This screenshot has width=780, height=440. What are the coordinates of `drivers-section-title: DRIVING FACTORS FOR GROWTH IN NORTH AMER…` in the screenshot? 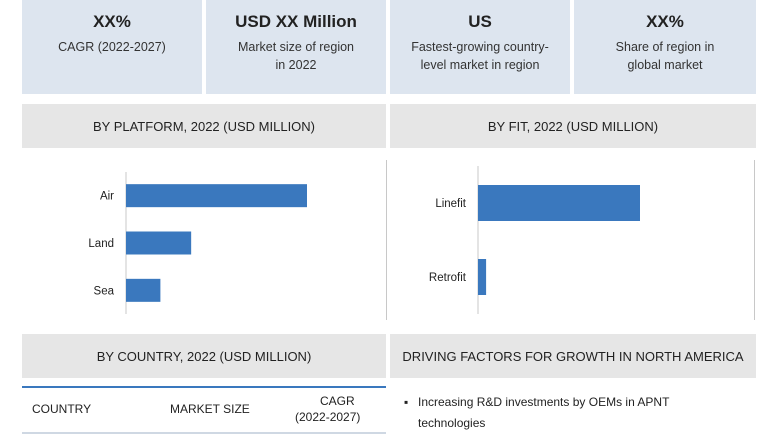 It's located at (573, 356).